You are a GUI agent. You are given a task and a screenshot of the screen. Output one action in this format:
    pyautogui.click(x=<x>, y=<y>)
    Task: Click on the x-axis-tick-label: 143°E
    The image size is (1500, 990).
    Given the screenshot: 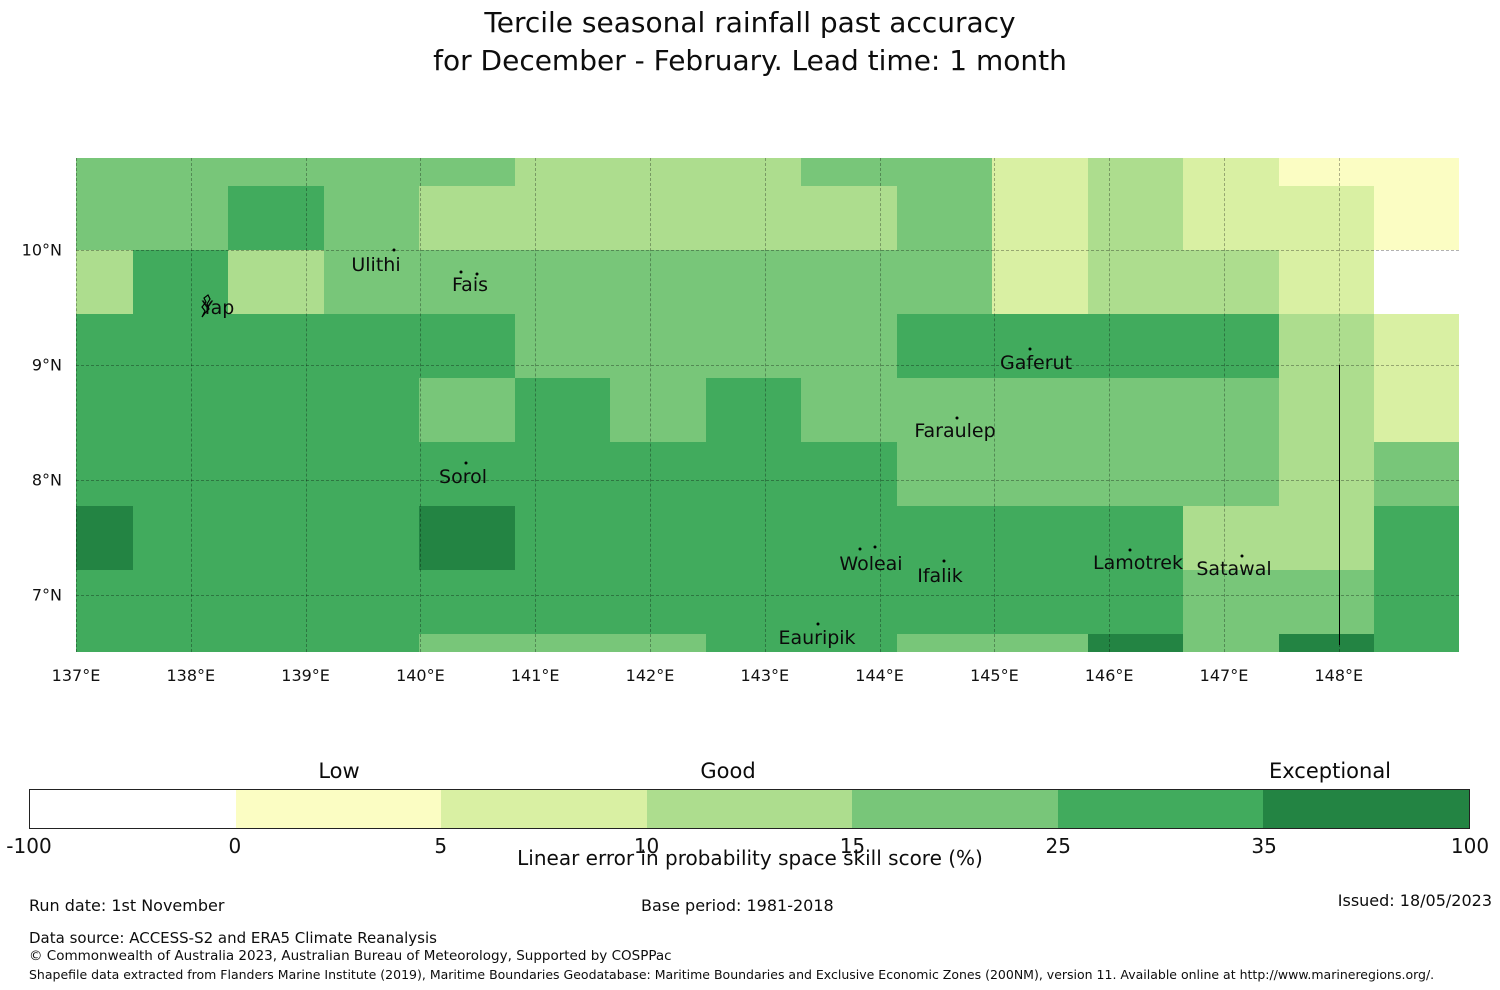 What is the action you would take?
    pyautogui.click(x=765, y=675)
    